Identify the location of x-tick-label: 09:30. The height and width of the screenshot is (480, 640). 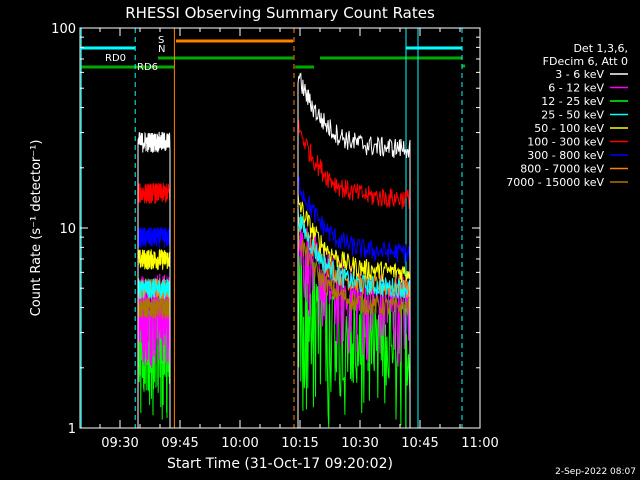
(119, 443).